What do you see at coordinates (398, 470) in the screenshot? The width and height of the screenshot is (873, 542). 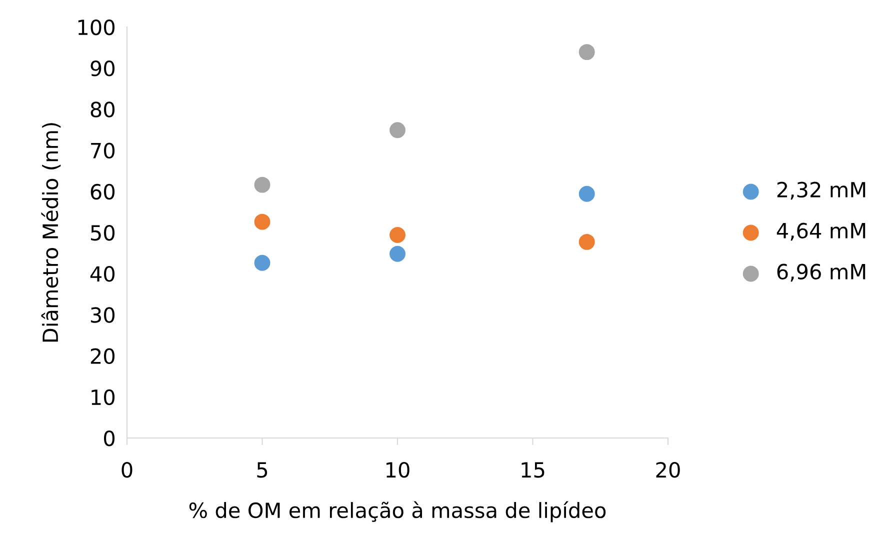 I see `x-tick-label: 10` at bounding box center [398, 470].